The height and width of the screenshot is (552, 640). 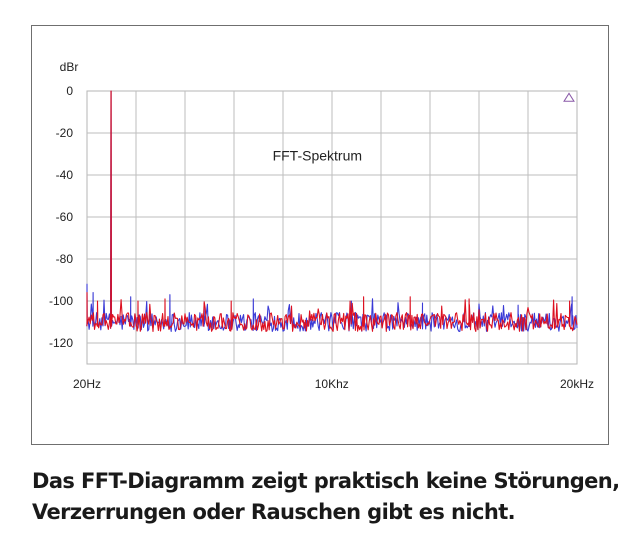 What do you see at coordinates (65, 259) in the screenshot?
I see `y-tick-label: -80` at bounding box center [65, 259].